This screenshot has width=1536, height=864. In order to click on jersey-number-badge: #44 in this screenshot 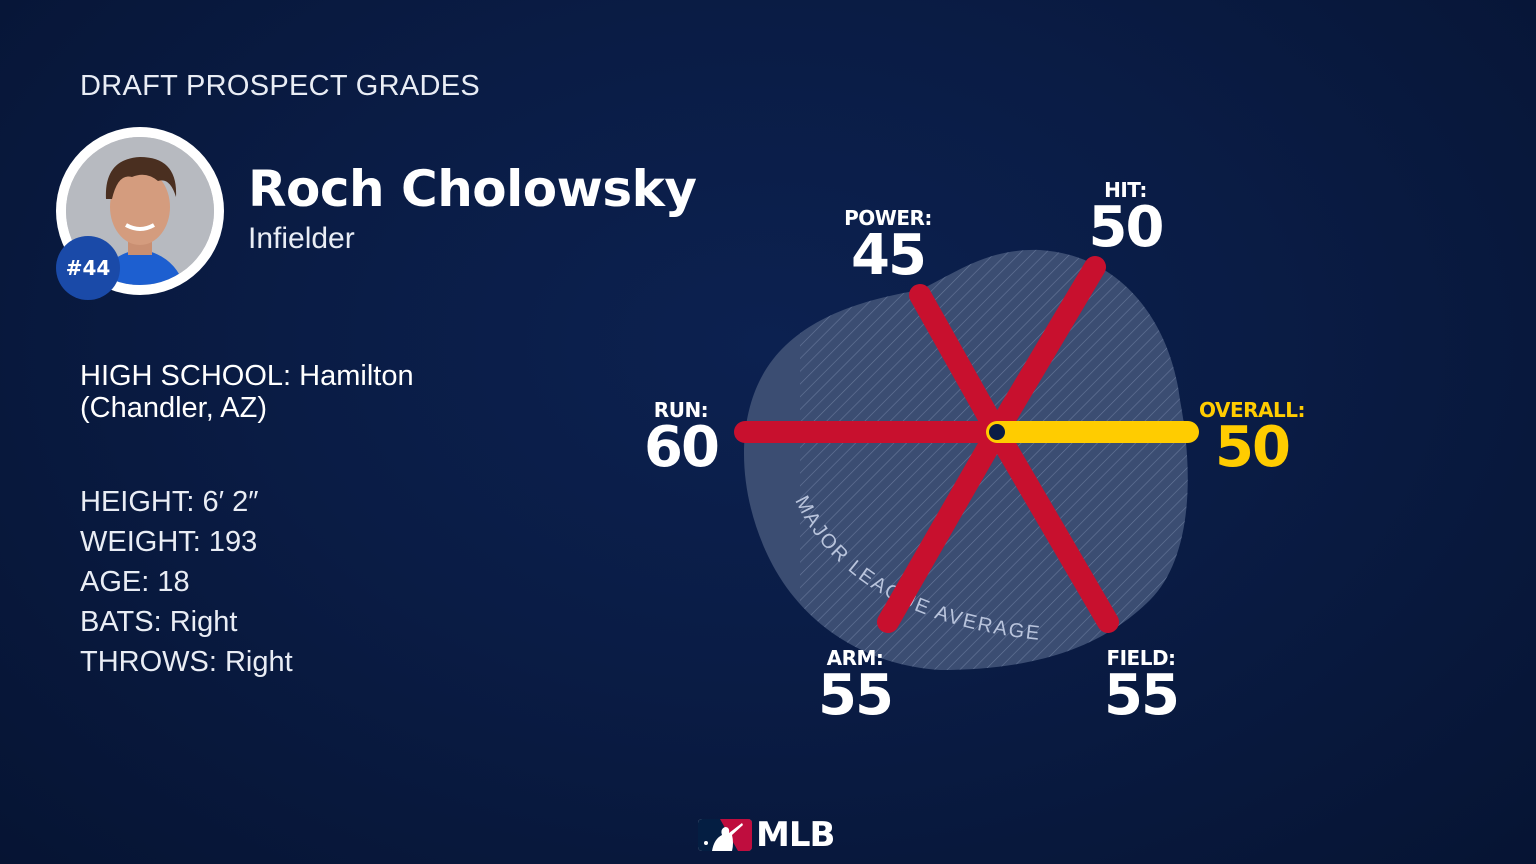, I will do `click(88, 268)`.